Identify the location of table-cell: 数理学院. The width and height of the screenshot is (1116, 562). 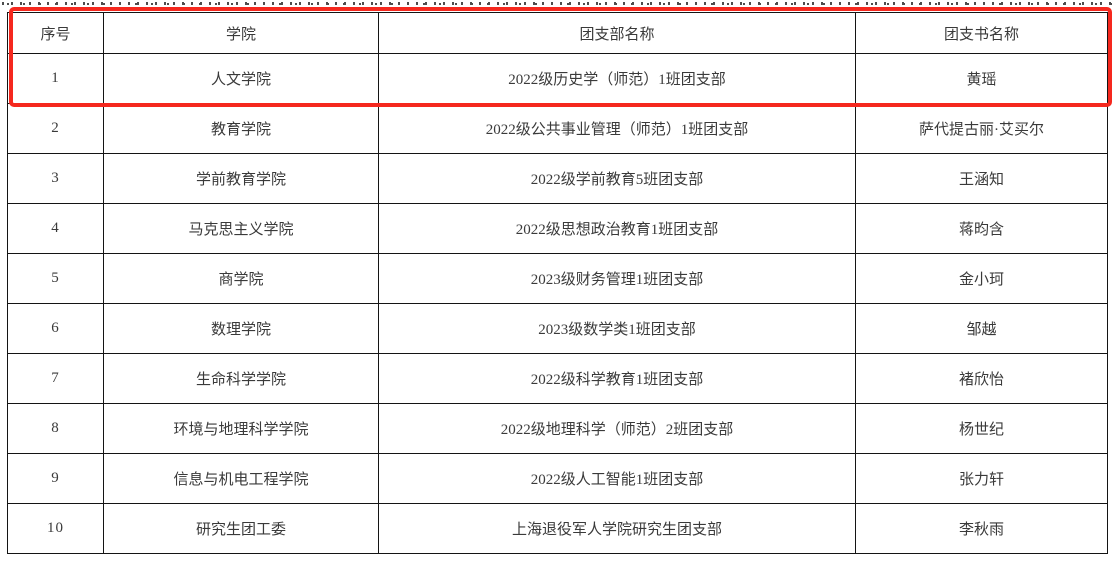
(241, 328).